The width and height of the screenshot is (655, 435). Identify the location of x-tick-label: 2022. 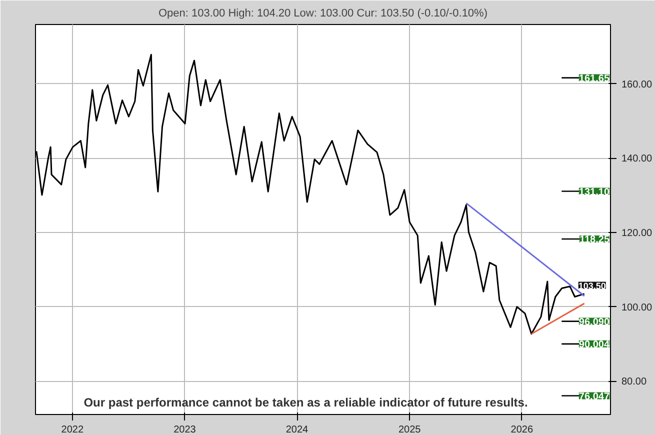
(72, 429).